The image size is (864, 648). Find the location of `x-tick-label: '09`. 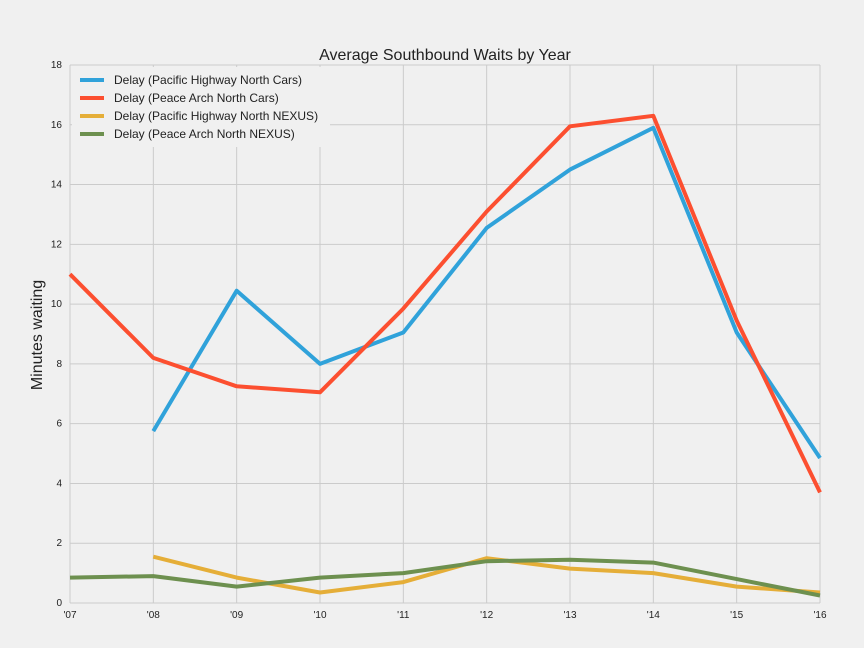

x-tick-label: '09 is located at coordinates (236, 615).